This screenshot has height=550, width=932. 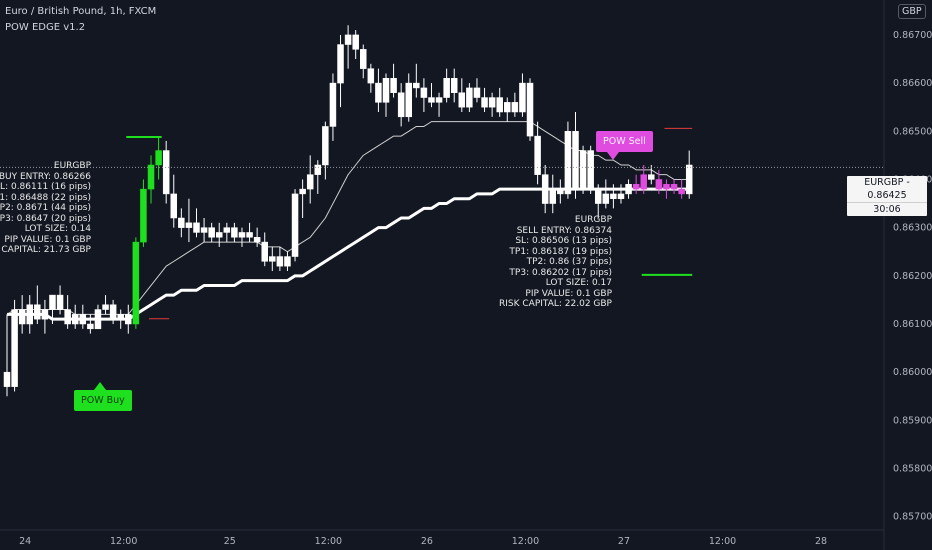 What do you see at coordinates (427, 541) in the screenshot?
I see `time-tick-label: 26` at bounding box center [427, 541].